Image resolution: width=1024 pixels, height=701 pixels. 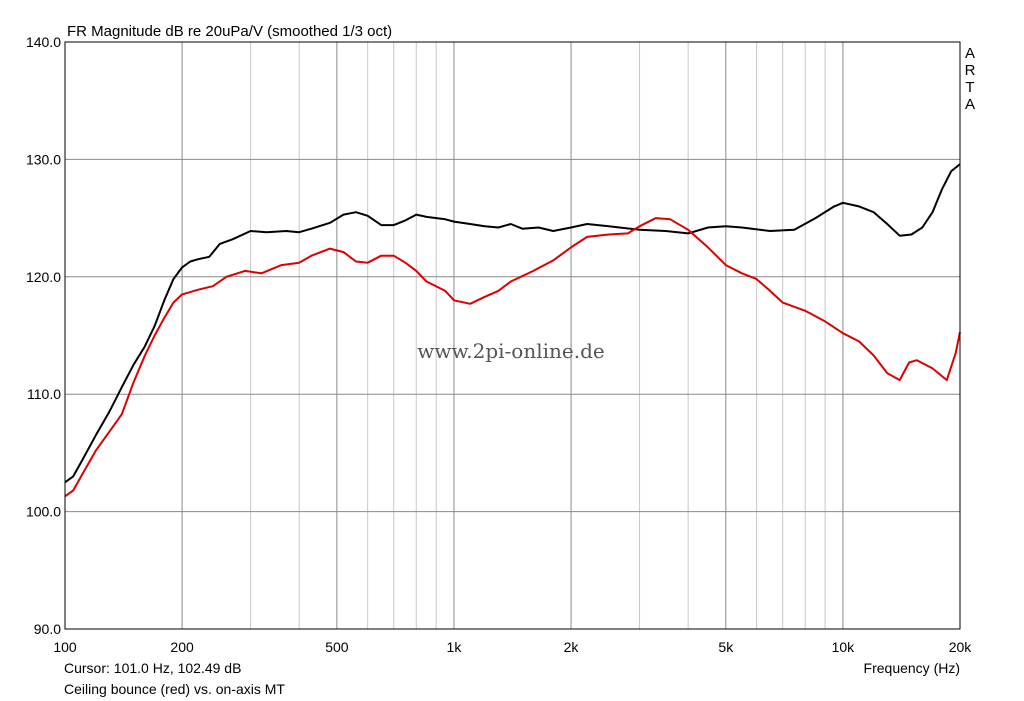 What do you see at coordinates (510, 351) in the screenshot?
I see `watermark: www.2pi-online.de` at bounding box center [510, 351].